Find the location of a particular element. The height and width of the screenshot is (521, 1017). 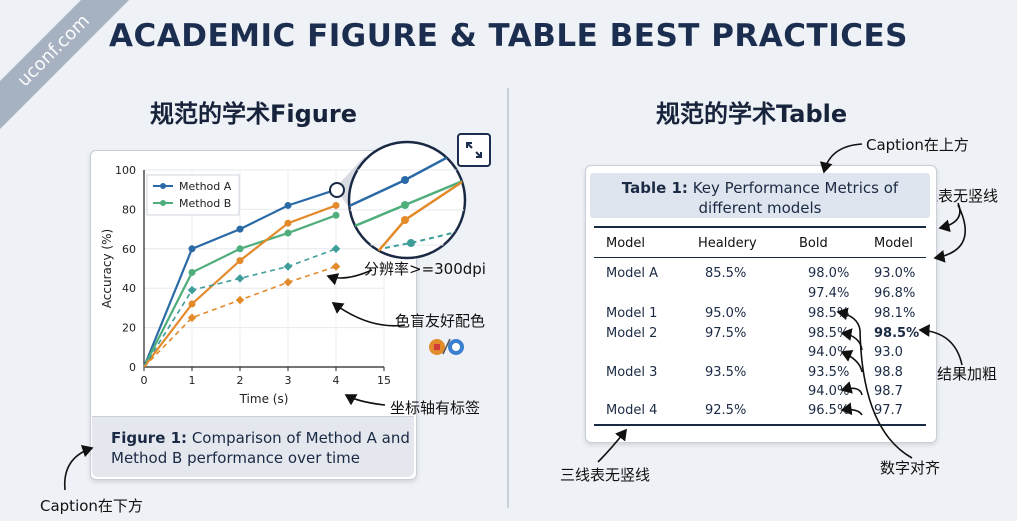

zoom-lens is located at coordinates (407, 200).